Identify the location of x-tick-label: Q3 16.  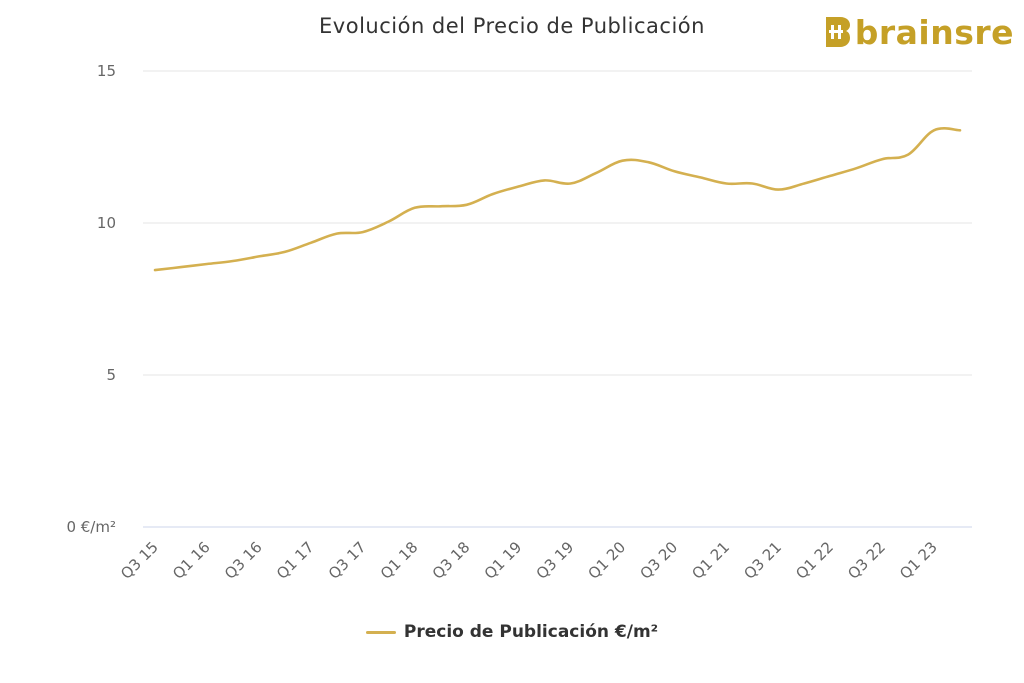
(243, 560).